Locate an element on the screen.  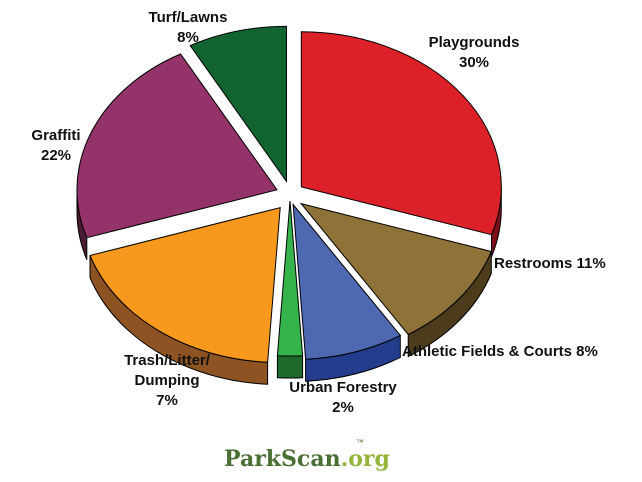
label-playgrounds-pct: 30% is located at coordinates (474, 62).